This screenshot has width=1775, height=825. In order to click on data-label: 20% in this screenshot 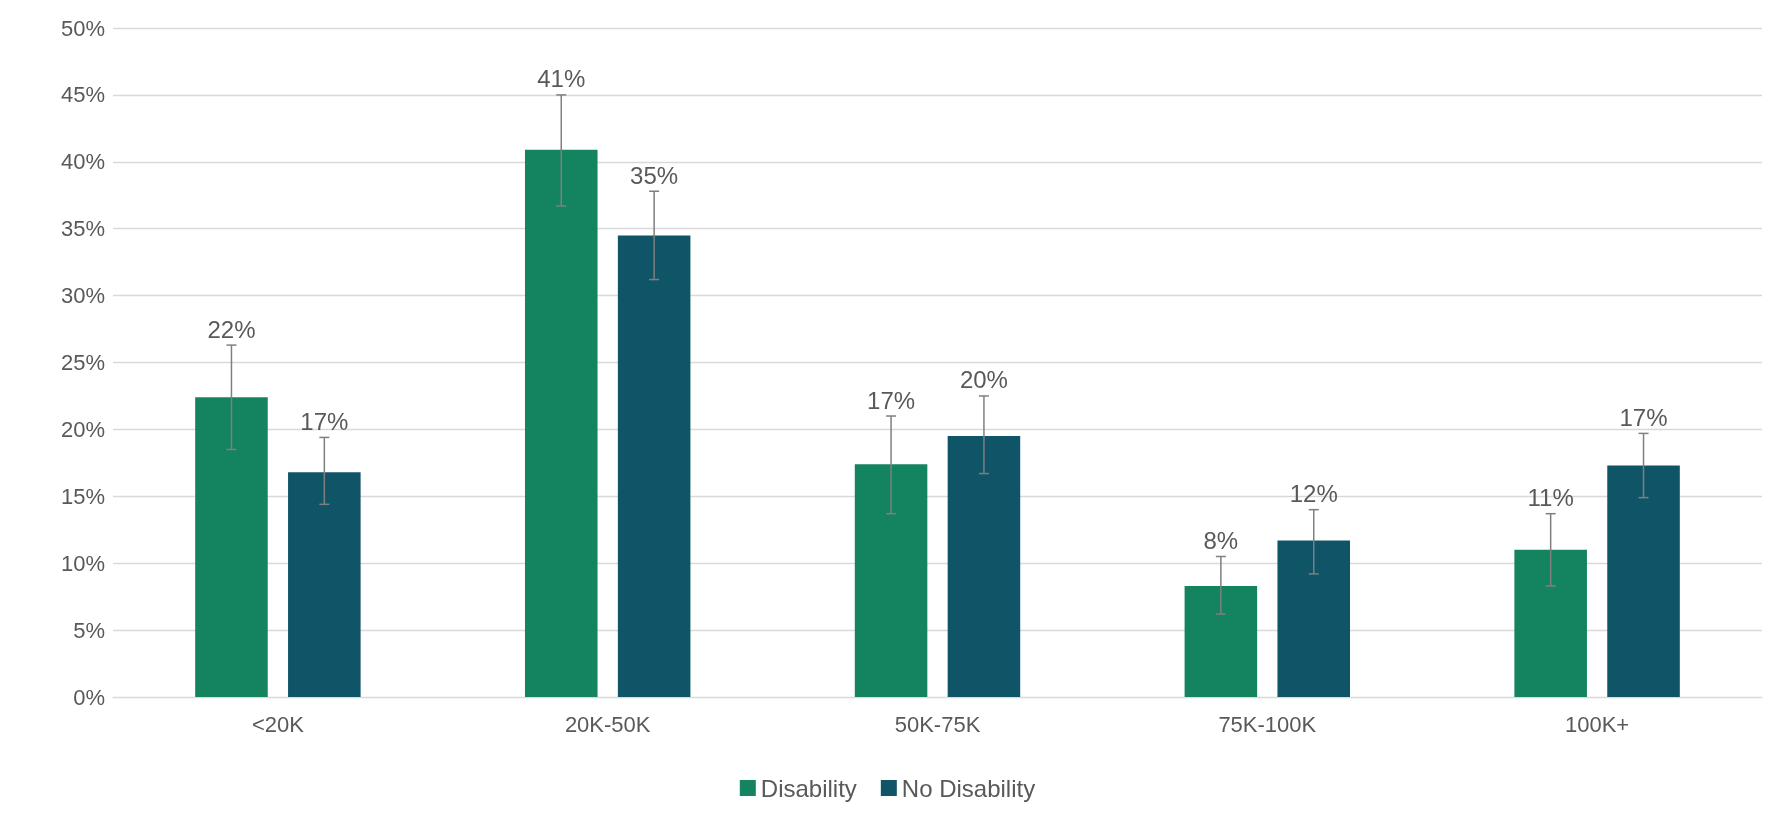, I will do `click(983, 380)`.